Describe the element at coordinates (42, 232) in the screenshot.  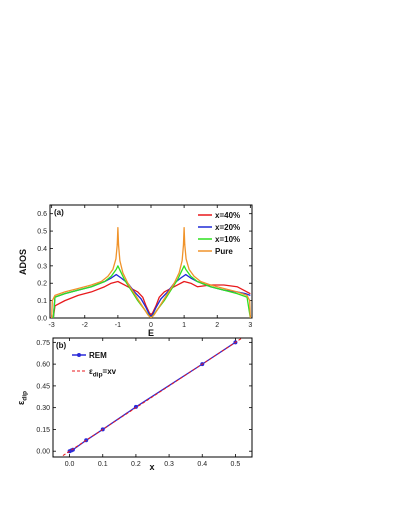
I see `y-tick-label: 0.5` at that location.